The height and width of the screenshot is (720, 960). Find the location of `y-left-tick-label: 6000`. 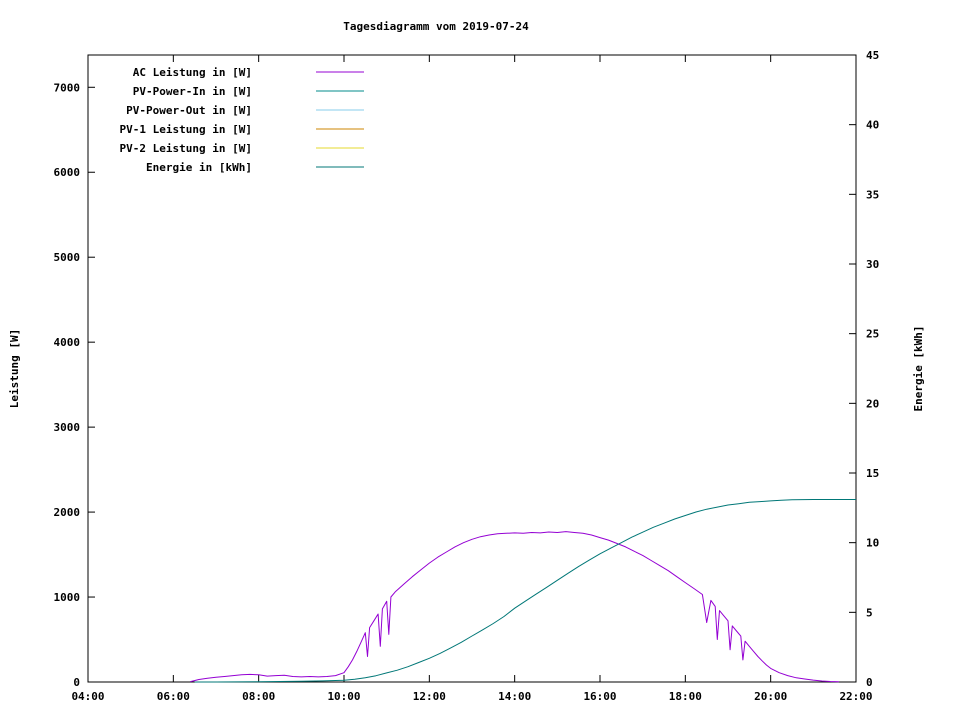

y-left-tick-label: 6000 is located at coordinates (67, 172).